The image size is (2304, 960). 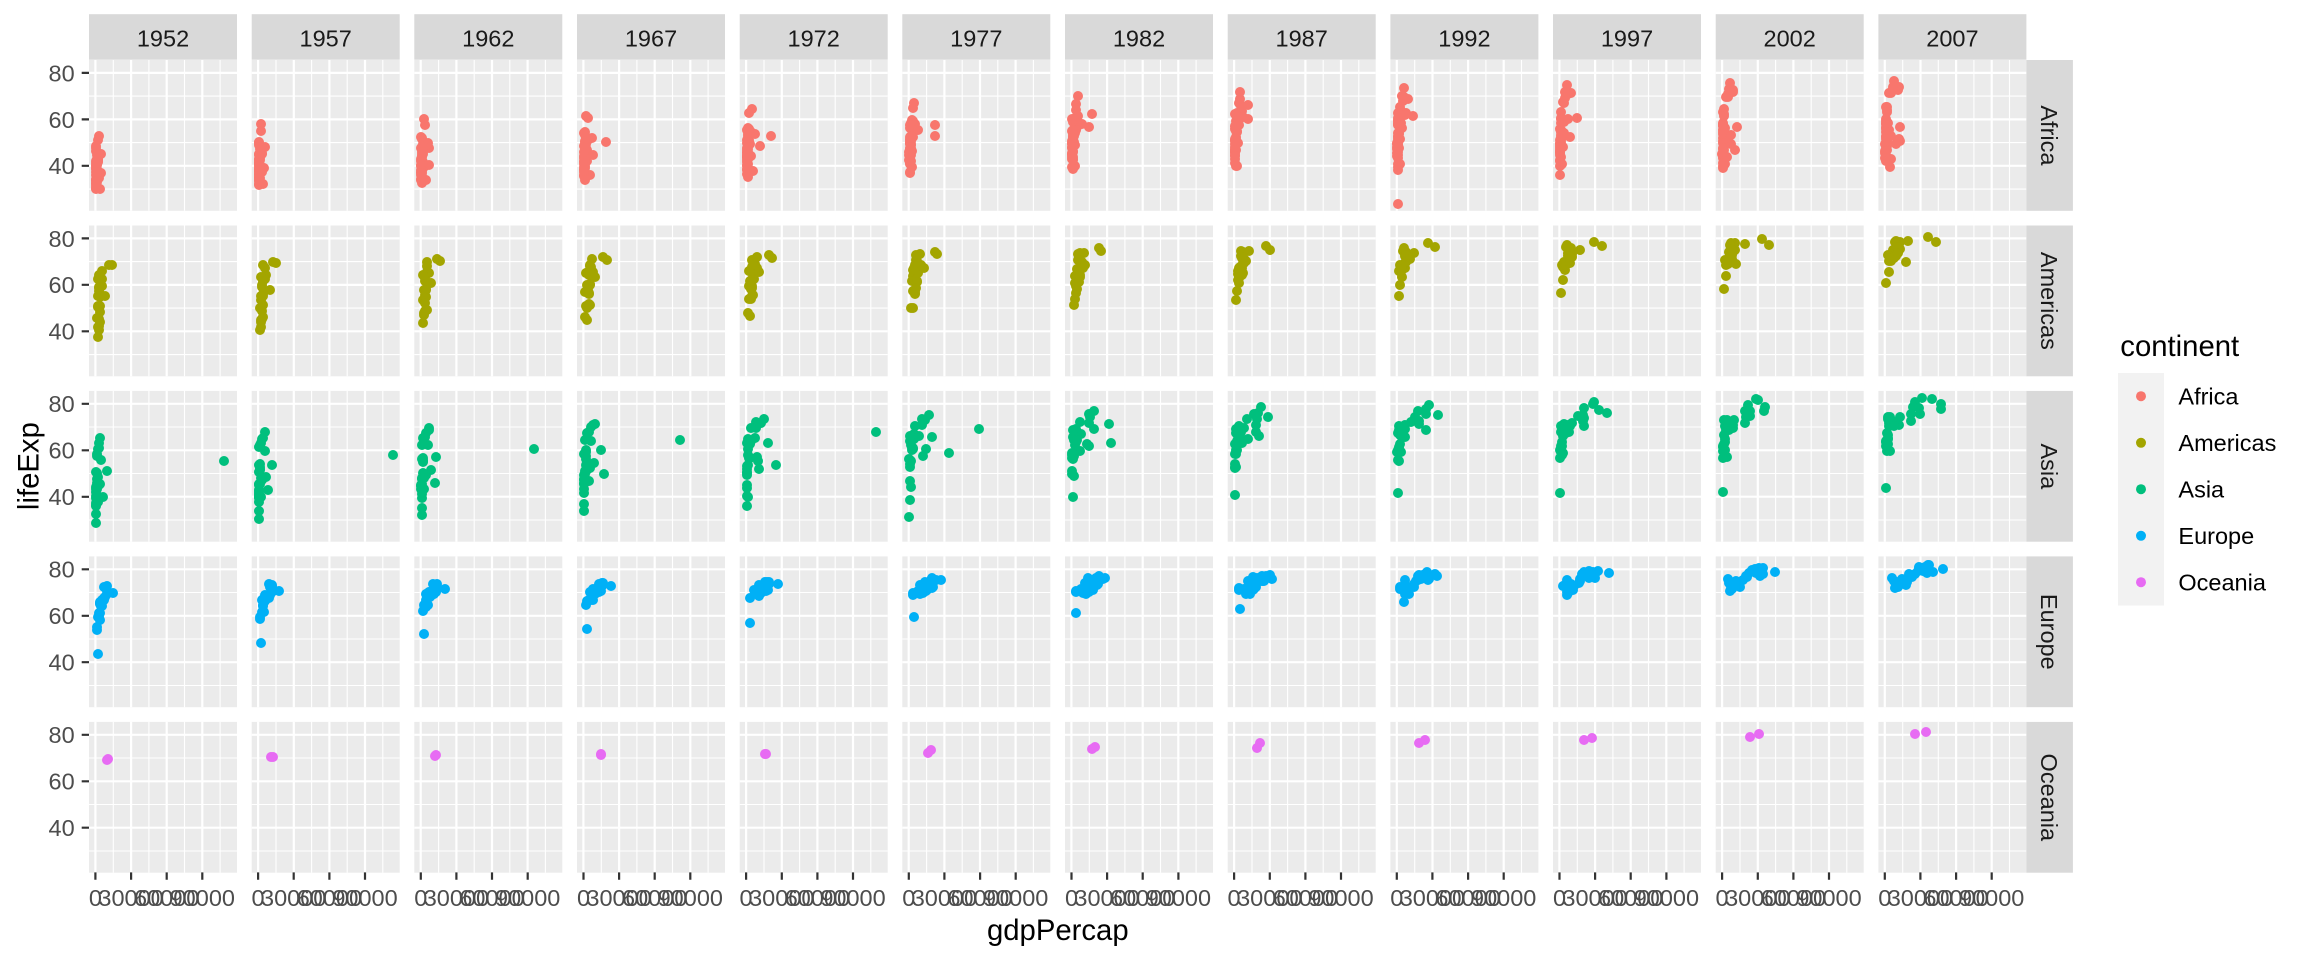 I want to click on svg-text: continent, so click(x=2179, y=346).